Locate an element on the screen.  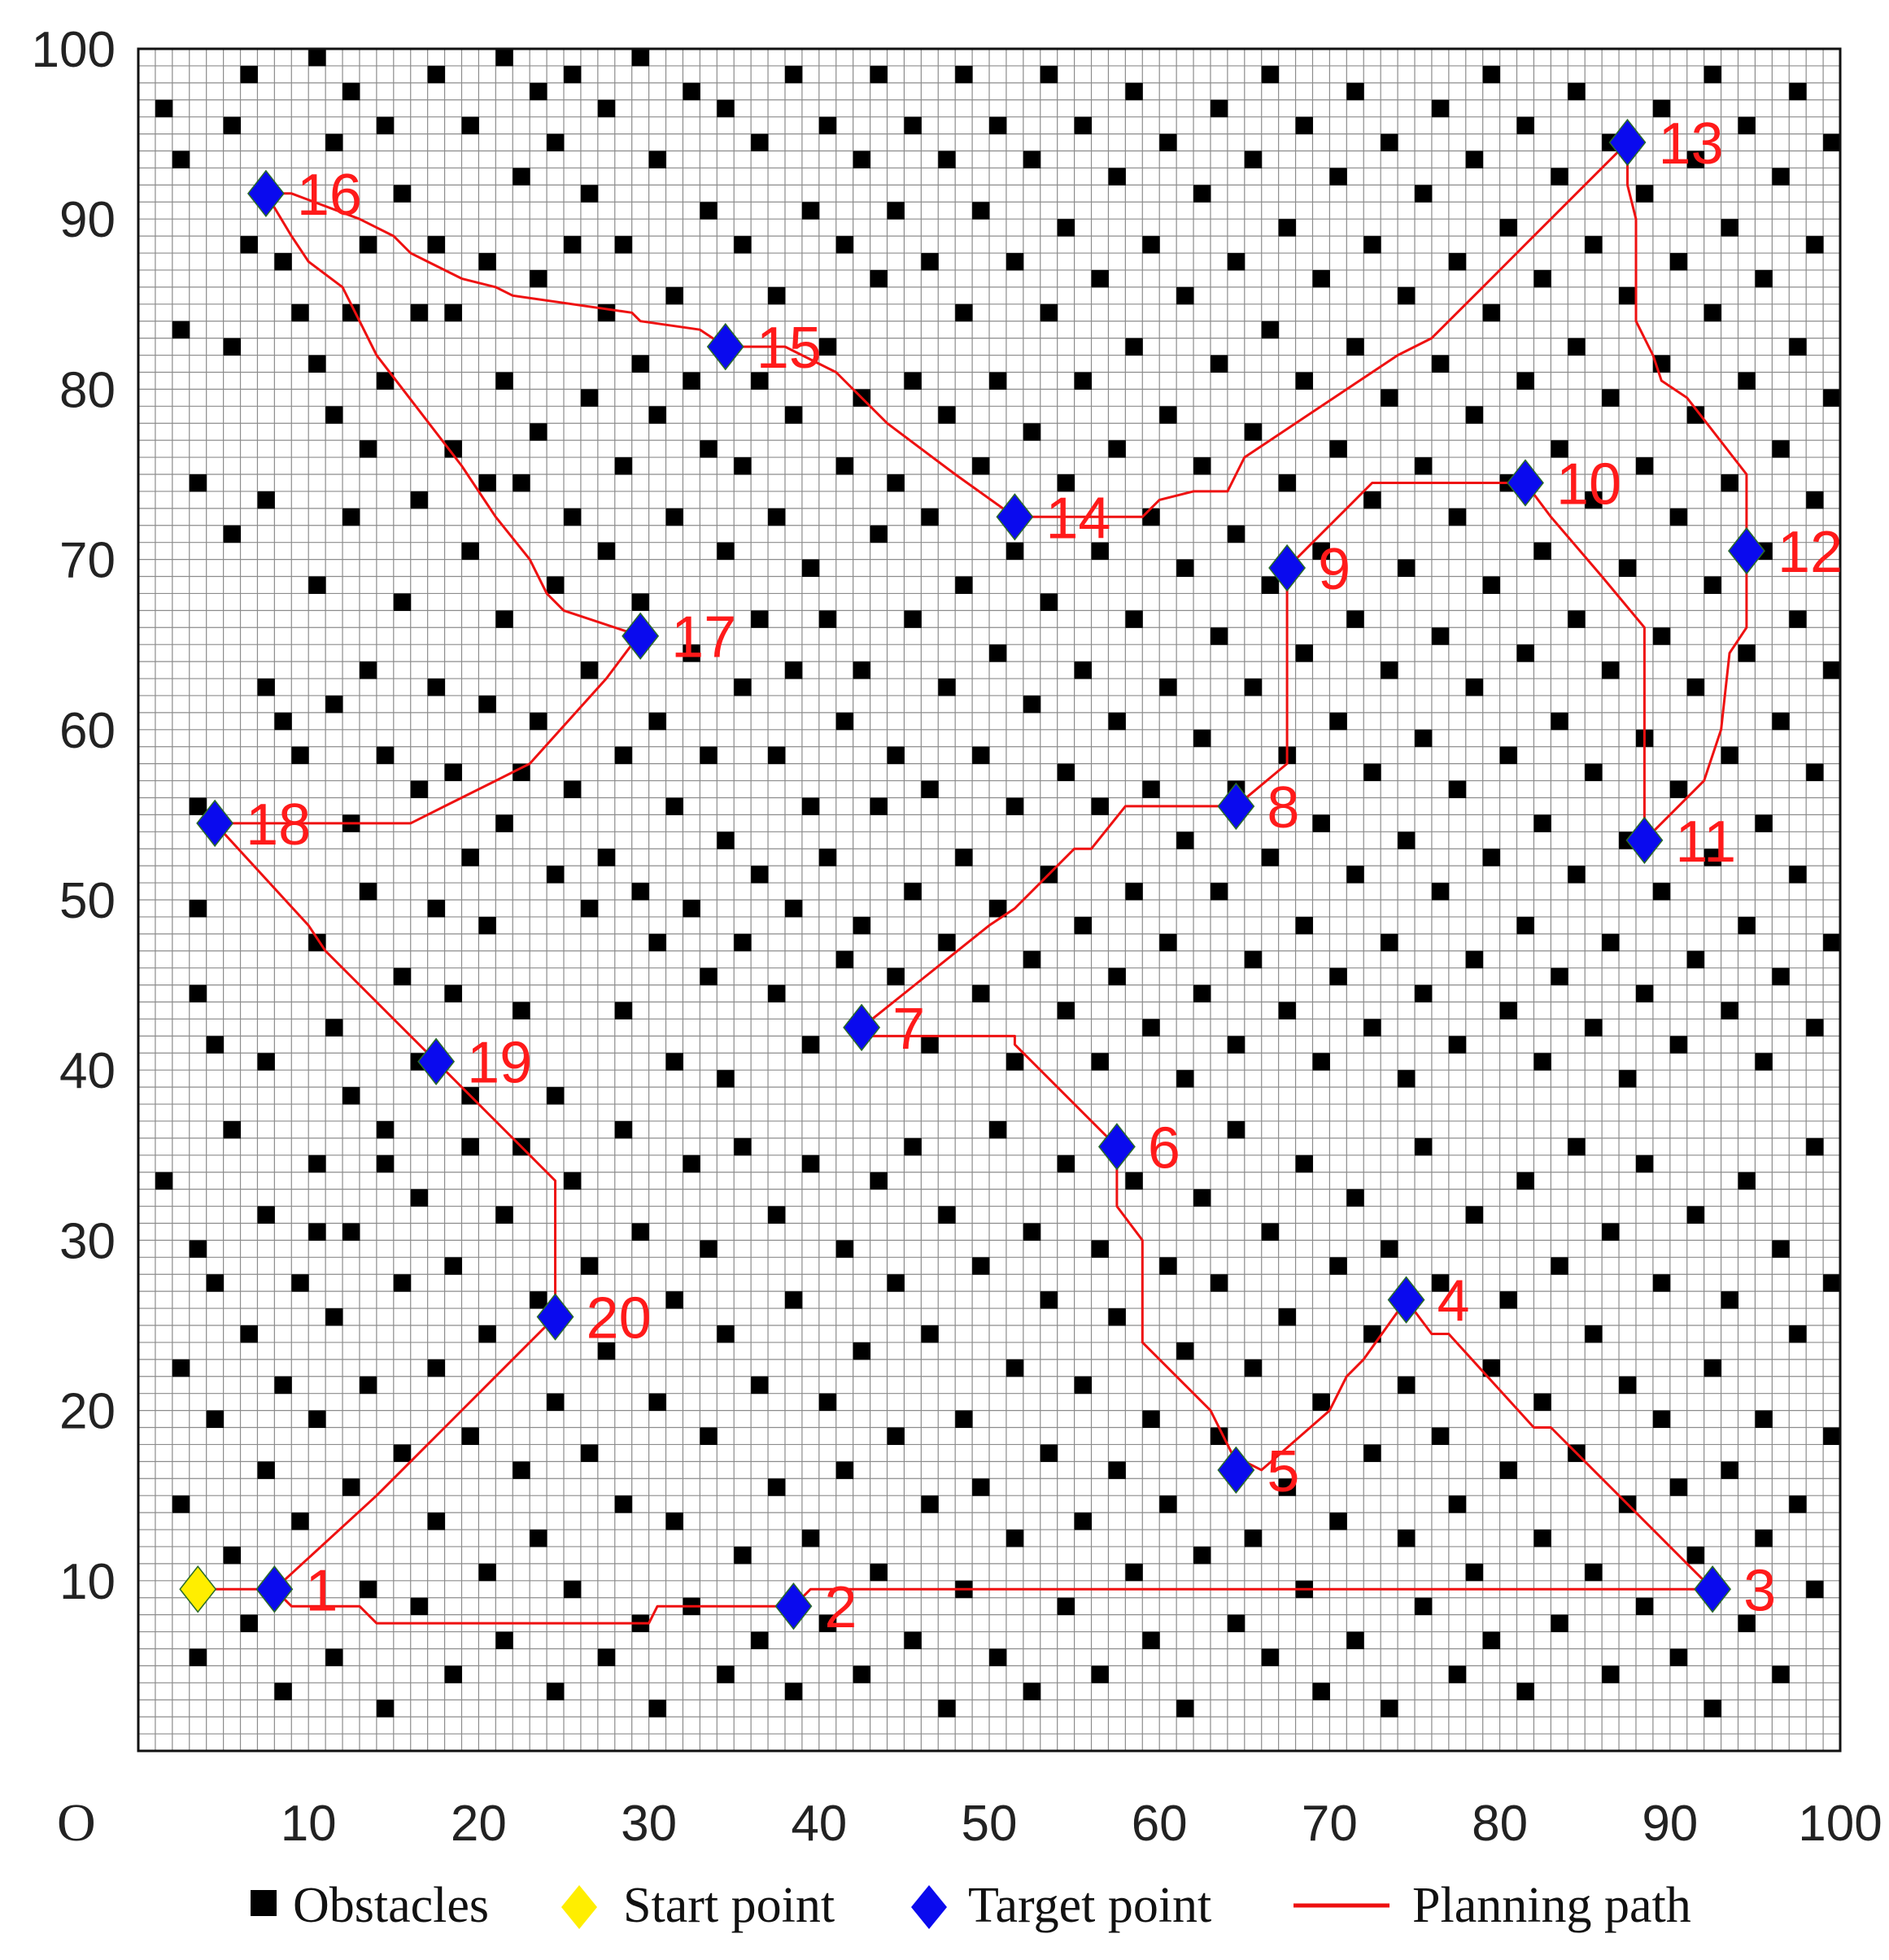
waypoint-label-14: 14 is located at coordinates (1077, 518).